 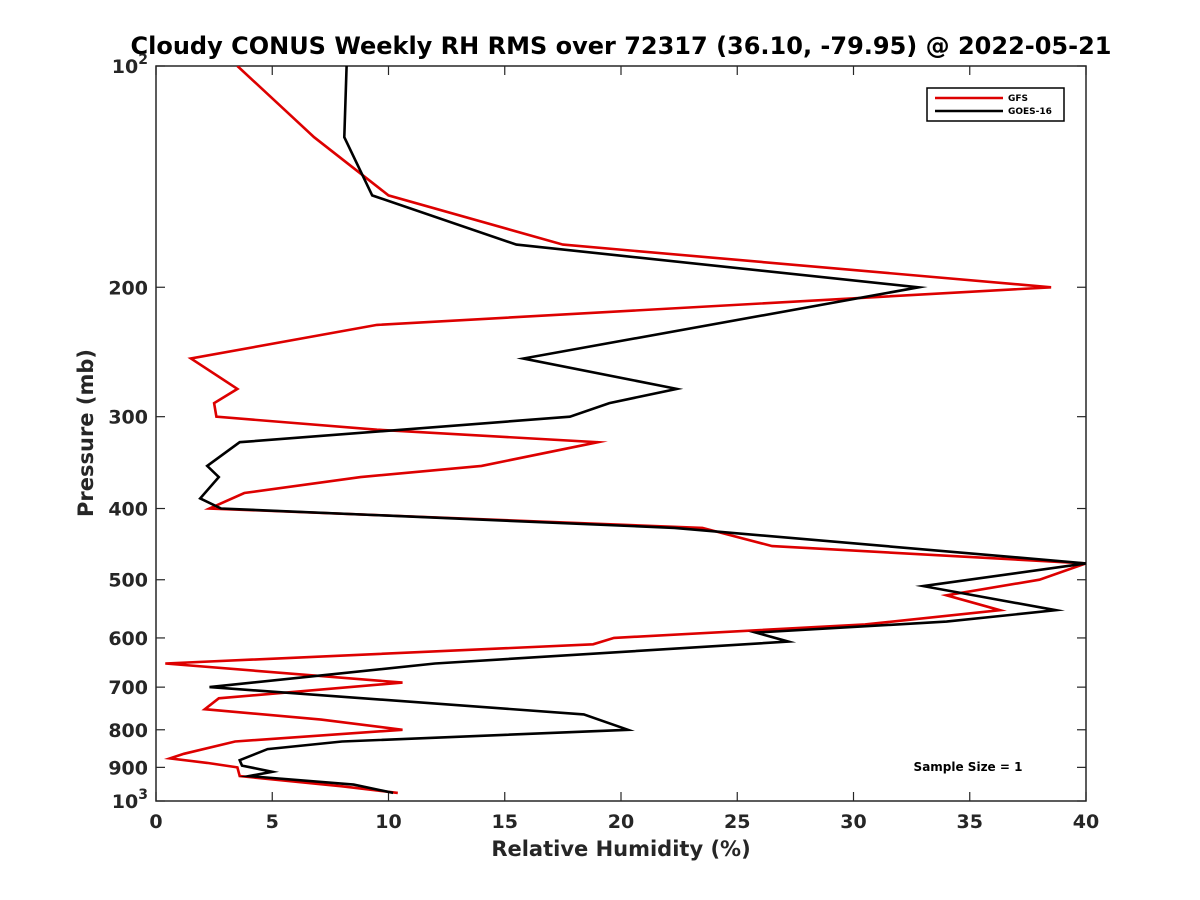 I want to click on y-tick-base: 800, so click(x=128, y=731).